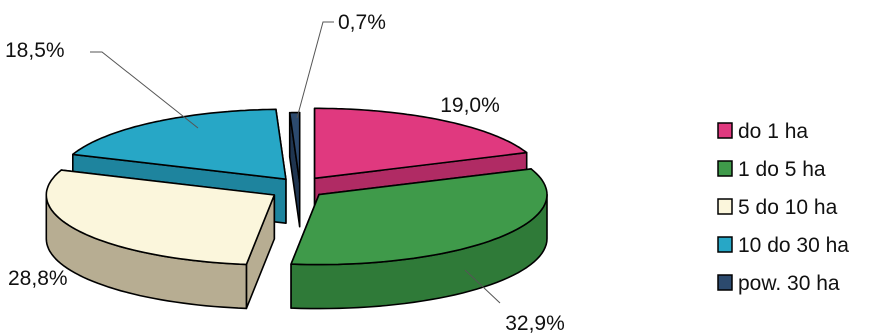 Image resolution: width=882 pixels, height=334 pixels. What do you see at coordinates (793, 245) in the screenshot?
I see `legend-label-10-do-30-ha: 10 do 30 ha` at bounding box center [793, 245].